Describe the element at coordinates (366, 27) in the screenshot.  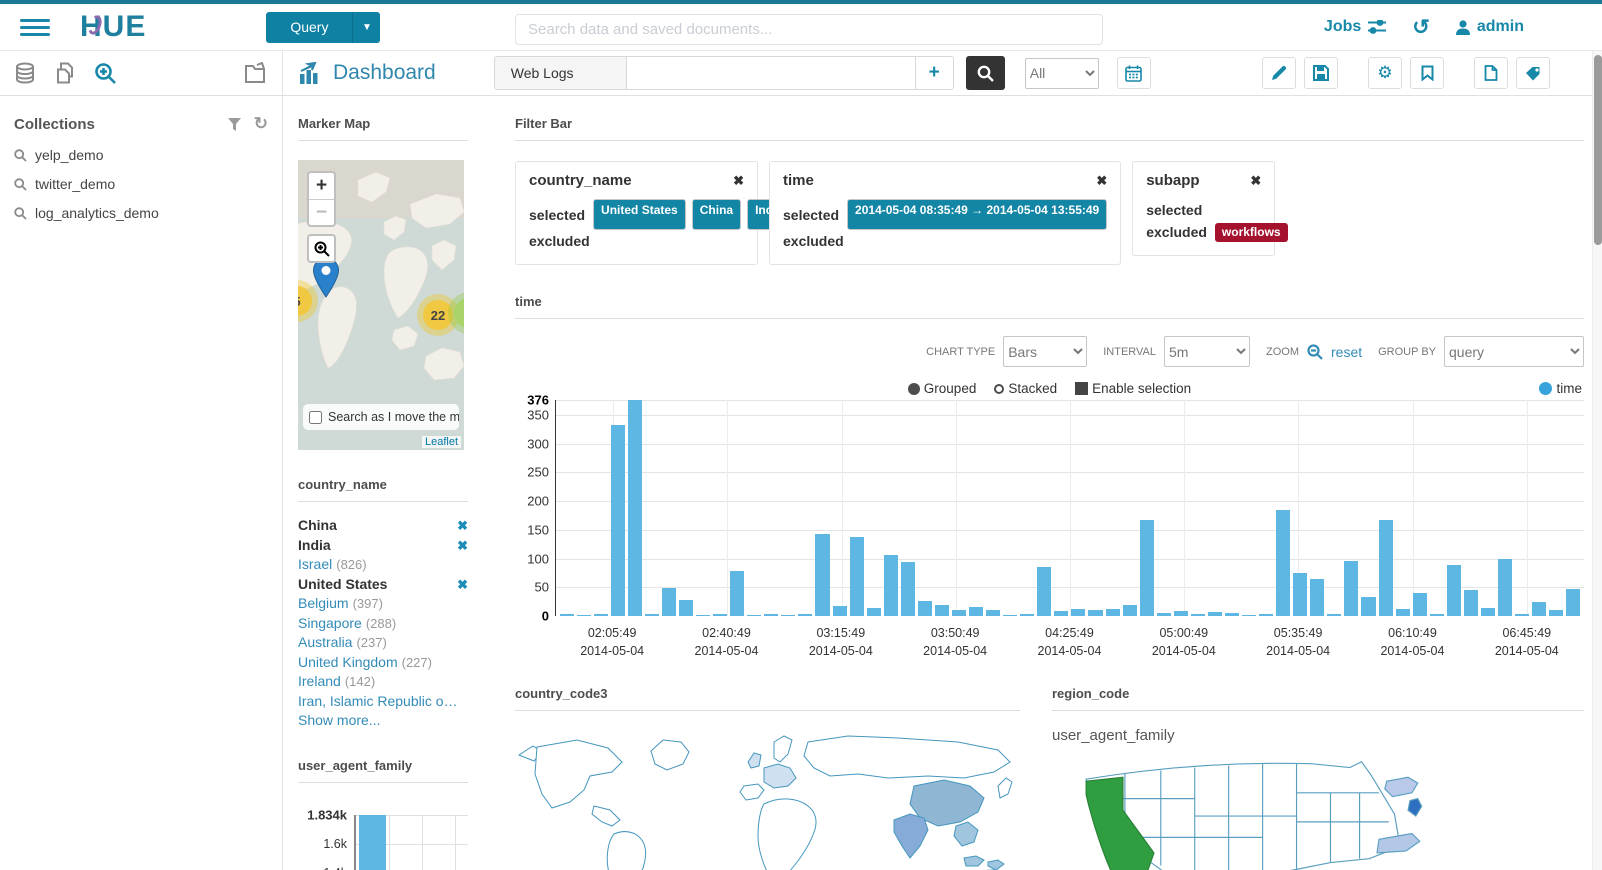
I see `query-caret-icon: ▼` at that location.